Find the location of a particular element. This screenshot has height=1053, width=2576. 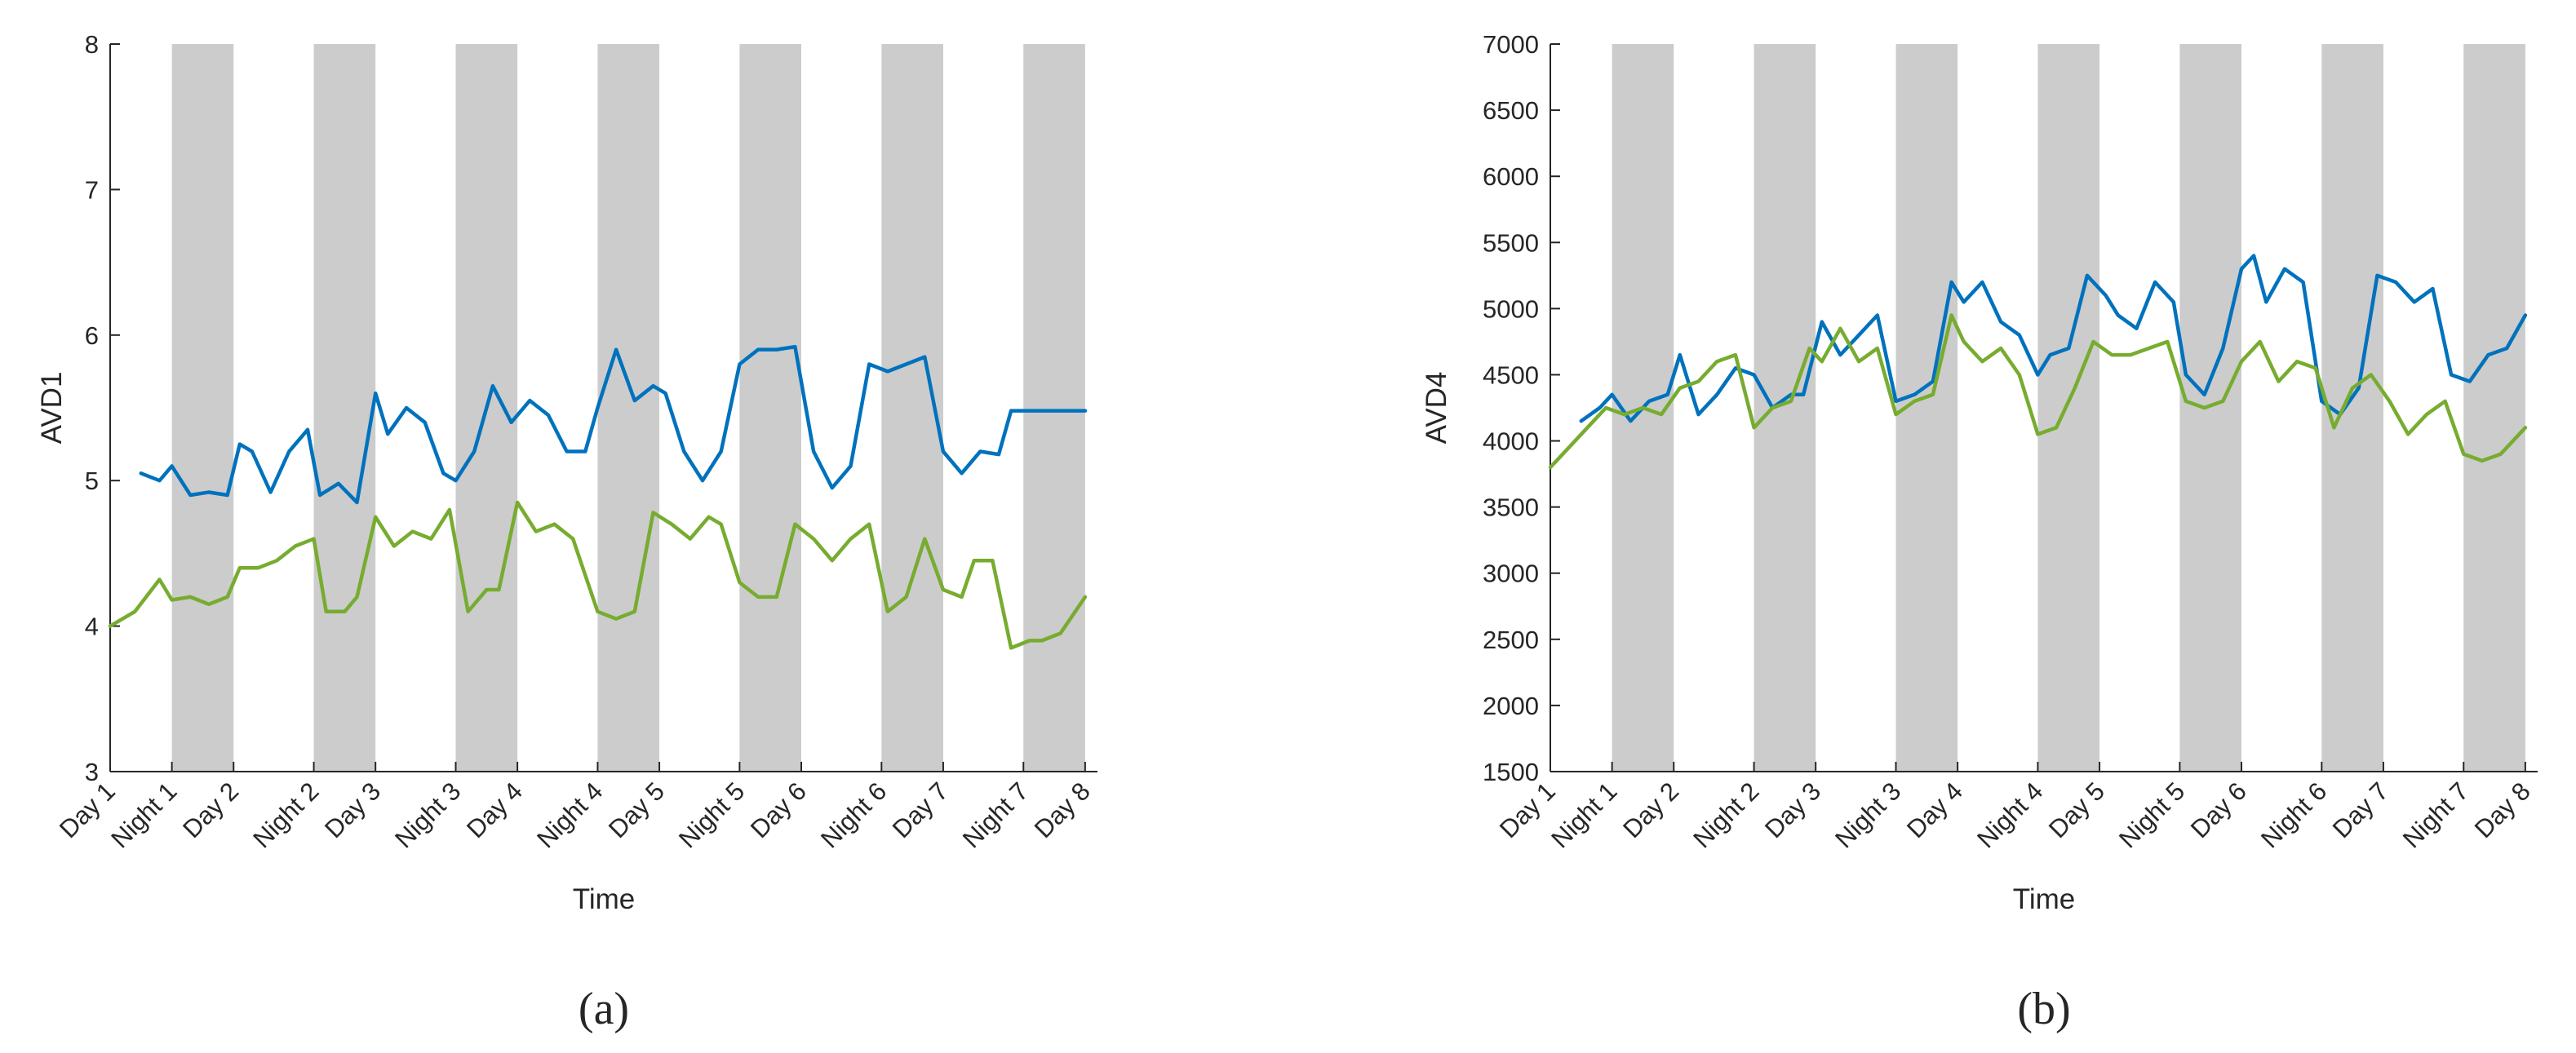

x-tick-label-a: Day 8 is located at coordinates (1062, 809).